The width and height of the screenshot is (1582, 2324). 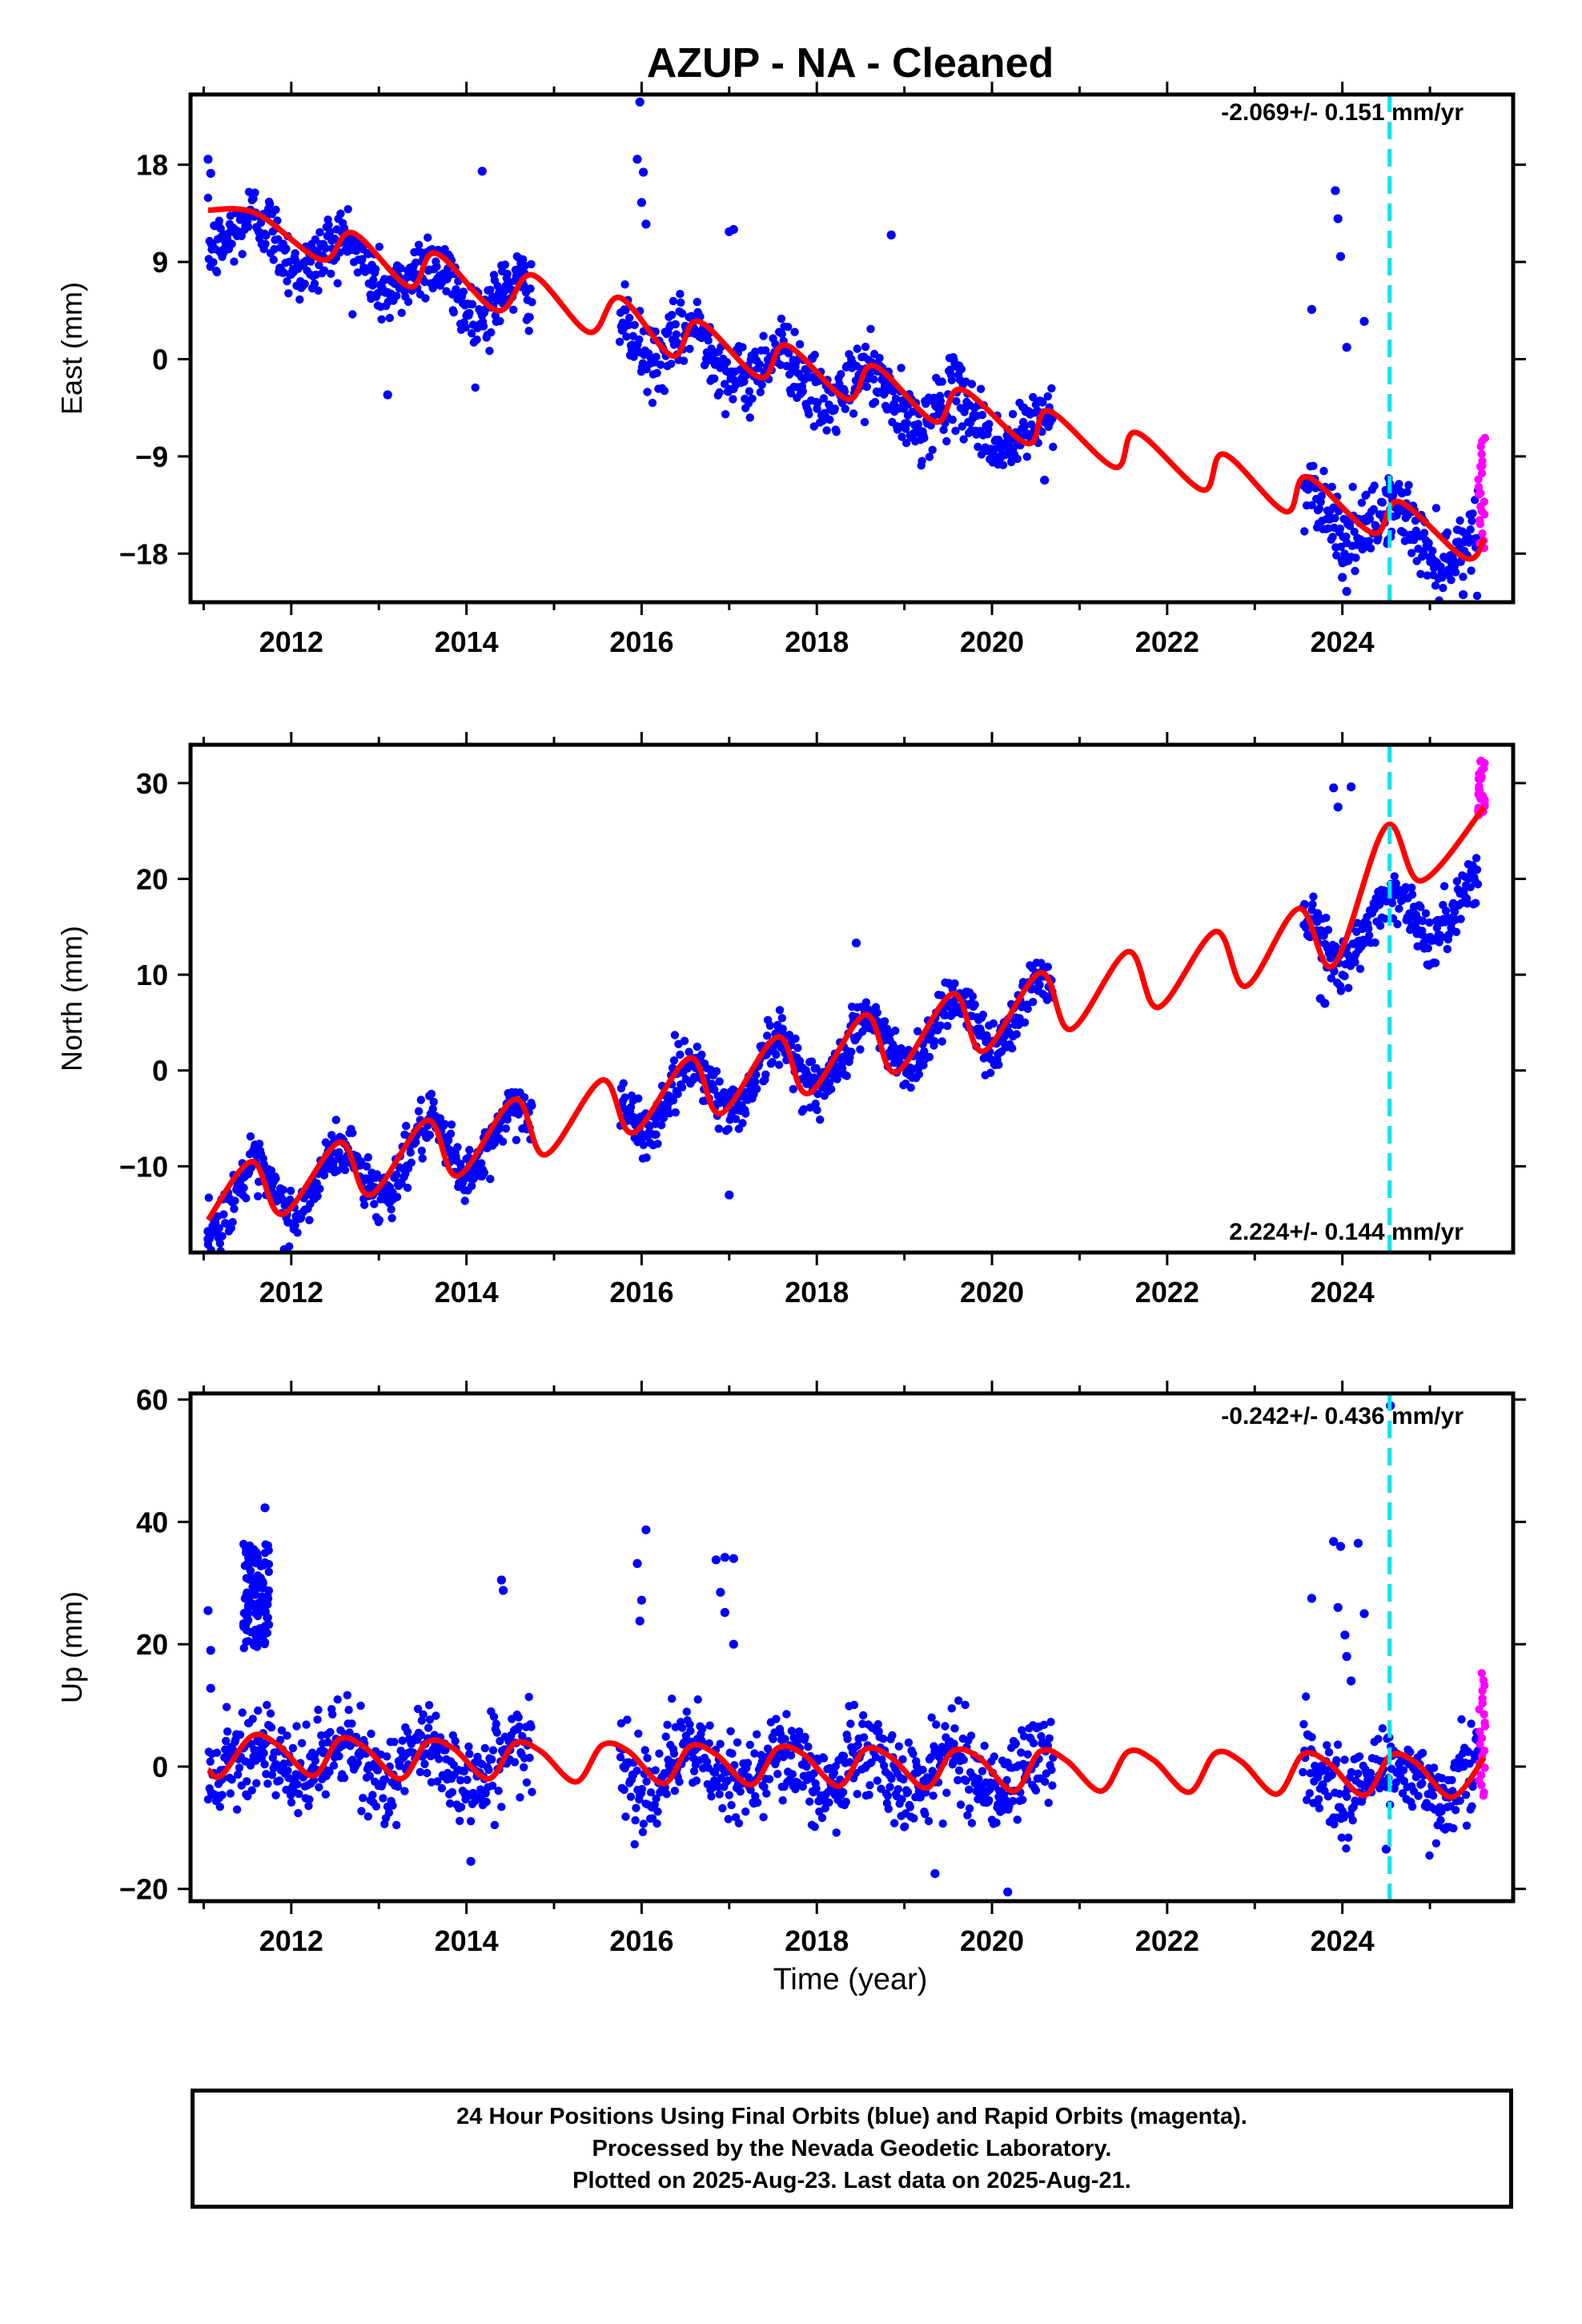 I want to click on y-tick-label: 30, so click(x=152, y=783).